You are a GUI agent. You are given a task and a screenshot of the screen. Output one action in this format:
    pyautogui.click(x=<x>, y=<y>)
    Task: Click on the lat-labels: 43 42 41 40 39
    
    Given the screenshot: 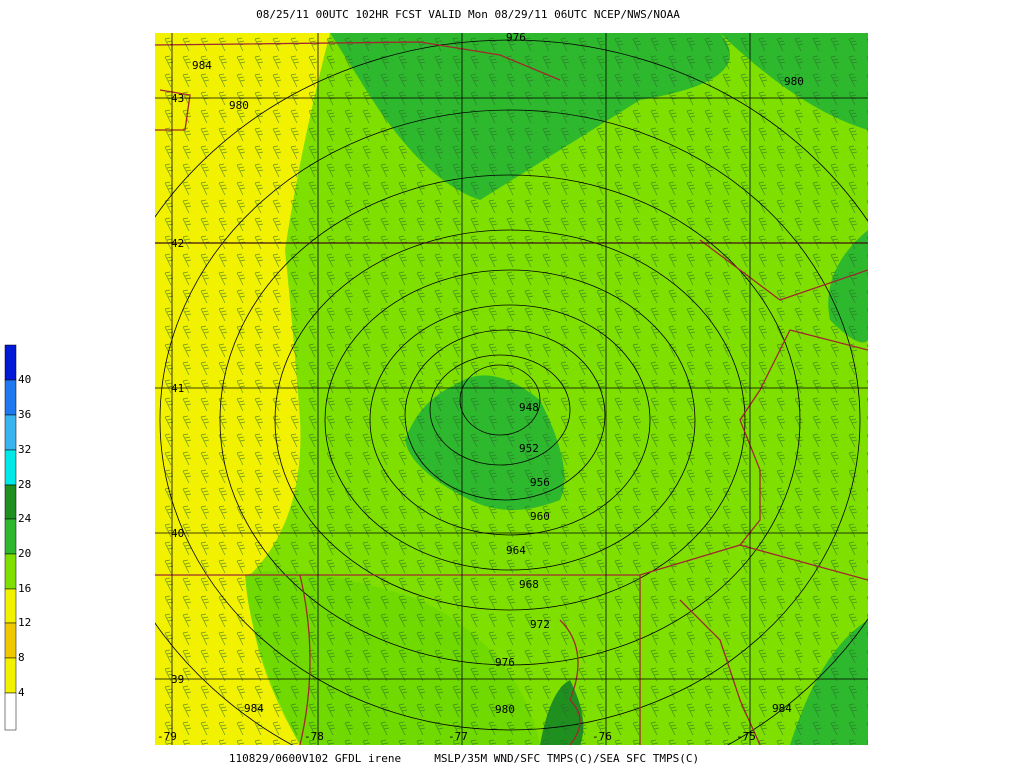 What is the action you would take?
    pyautogui.click(x=177, y=389)
    